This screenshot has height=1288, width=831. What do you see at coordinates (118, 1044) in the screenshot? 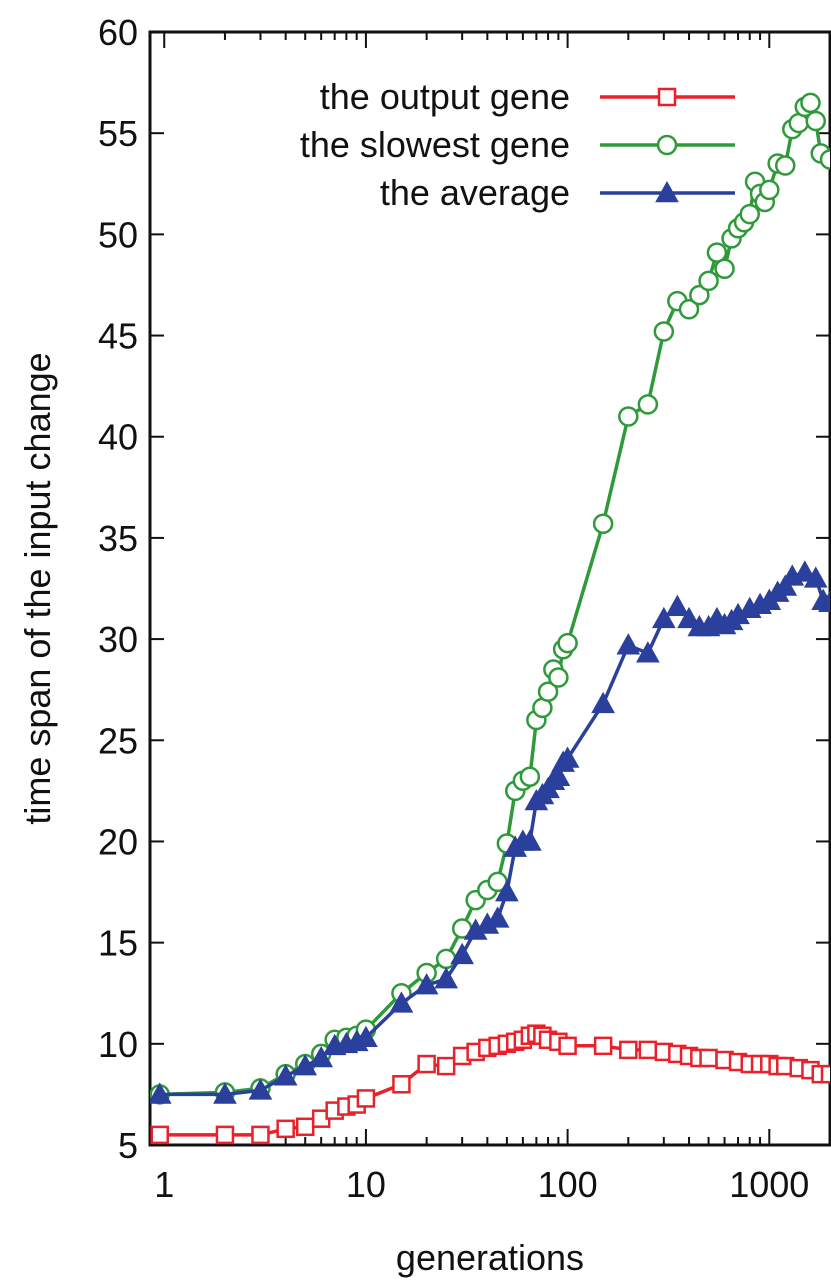
I see `y-tick-label: 10` at bounding box center [118, 1044].